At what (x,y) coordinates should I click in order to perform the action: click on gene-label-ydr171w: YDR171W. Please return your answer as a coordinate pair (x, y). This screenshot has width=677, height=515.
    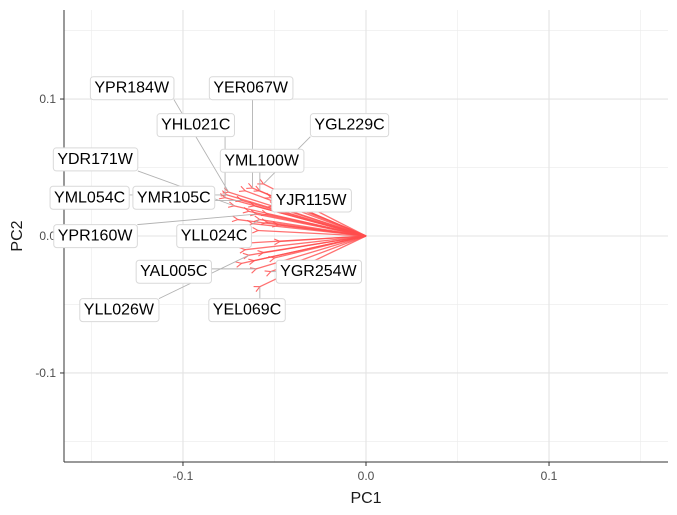
    Looking at the image, I should click on (95, 159).